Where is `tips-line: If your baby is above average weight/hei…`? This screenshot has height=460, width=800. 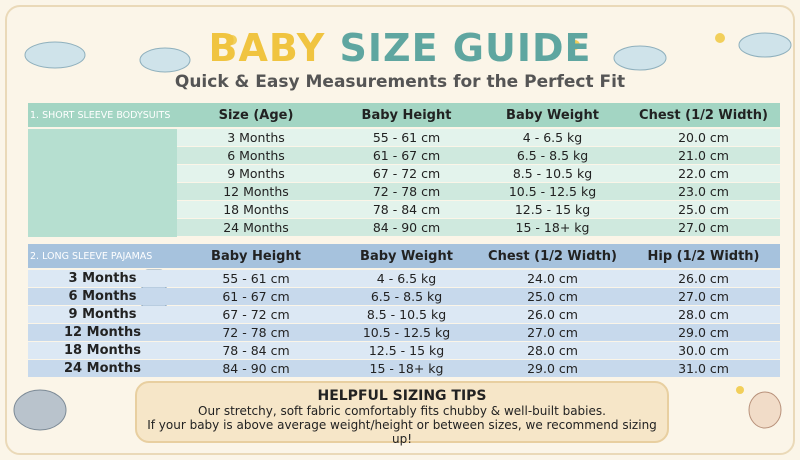
tips-line: If your baby is above average weight/hei… is located at coordinates (402, 432).